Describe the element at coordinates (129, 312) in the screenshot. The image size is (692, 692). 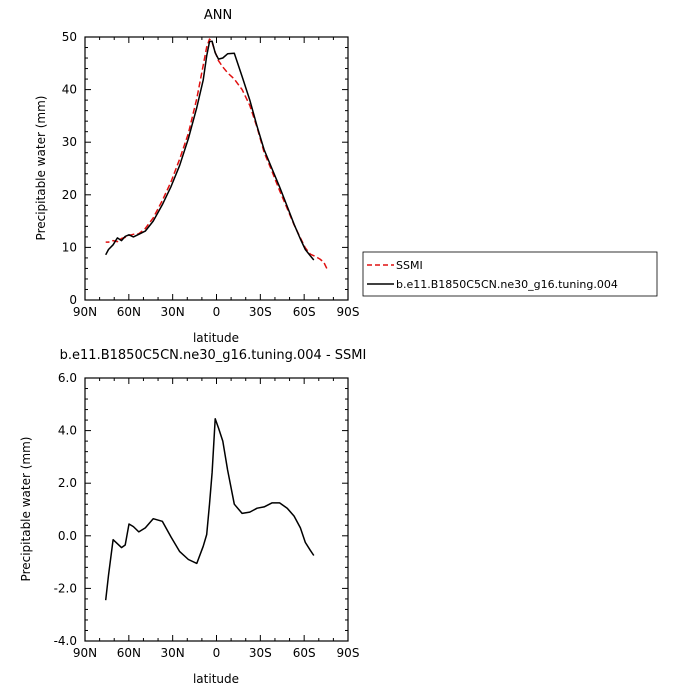
I see `top-x-tick-label: 60N` at that location.